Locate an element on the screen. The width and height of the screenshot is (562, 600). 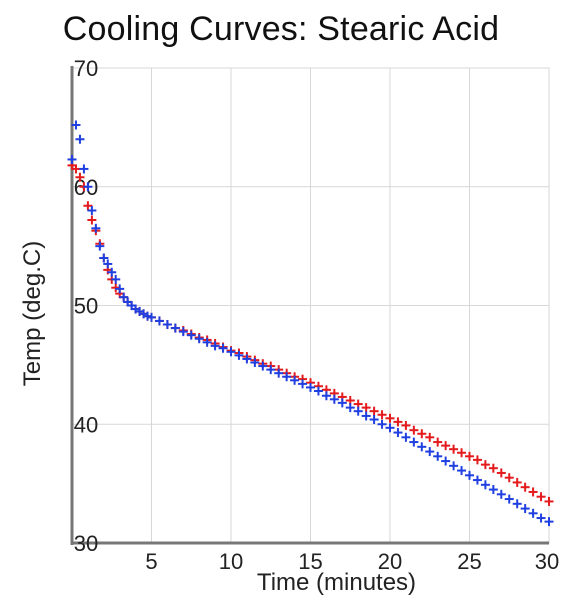
x-axis-label: Time (minutes) is located at coordinates (336, 582).